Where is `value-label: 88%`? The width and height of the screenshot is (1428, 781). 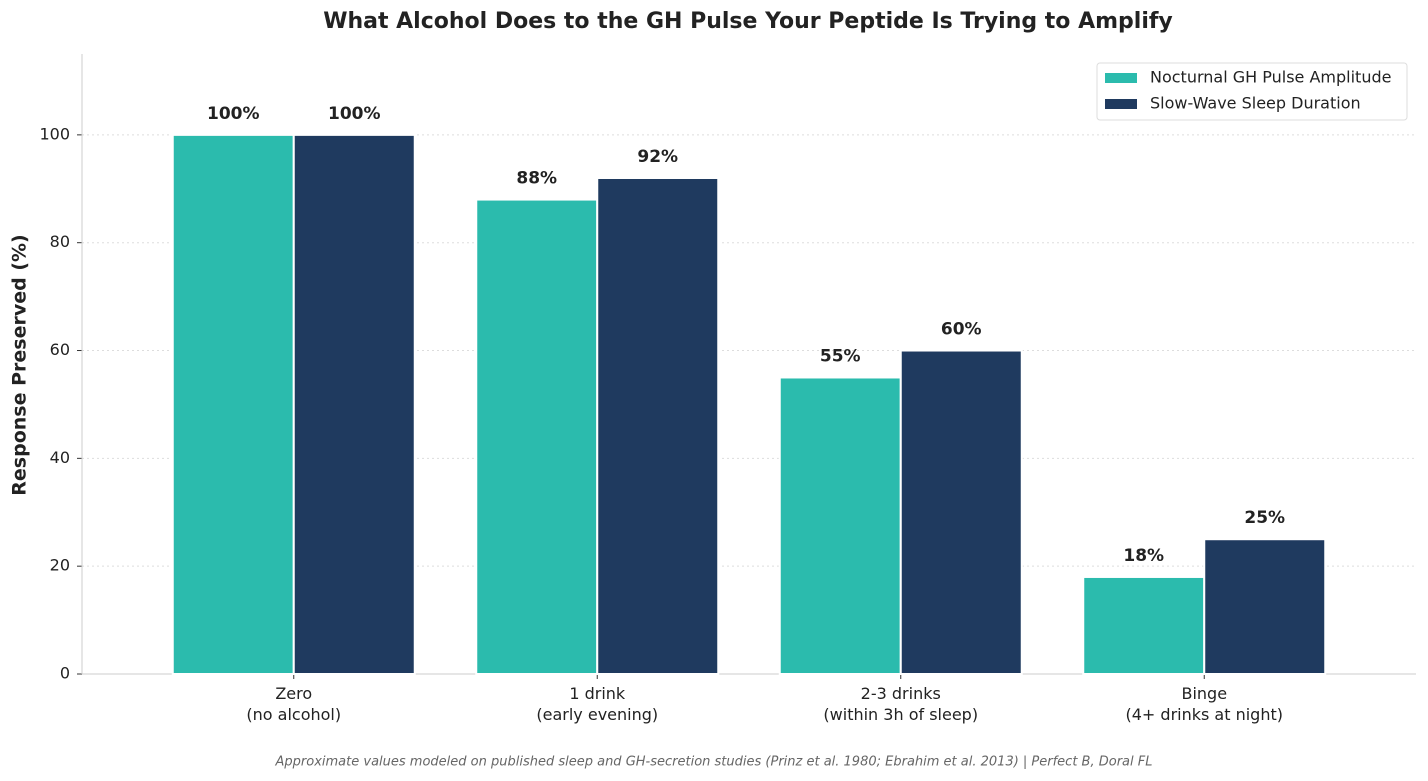
value-label: 88% is located at coordinates (536, 179).